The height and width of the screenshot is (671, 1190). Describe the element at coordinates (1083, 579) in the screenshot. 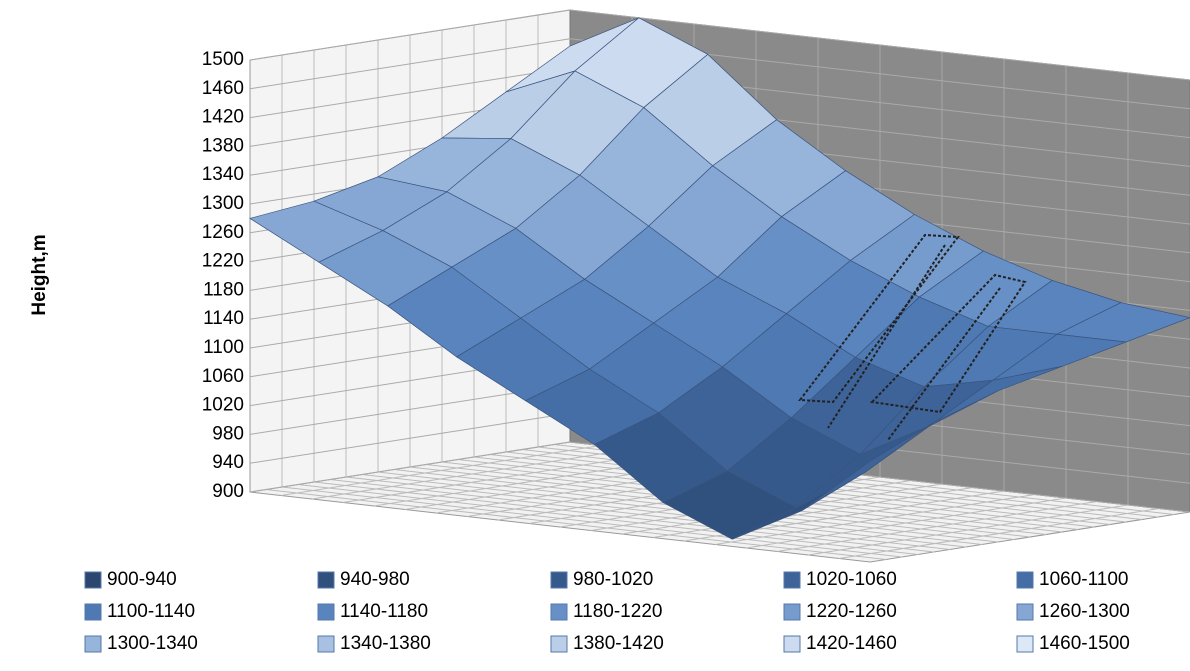

I see `legend-label: 1060-1100` at that location.